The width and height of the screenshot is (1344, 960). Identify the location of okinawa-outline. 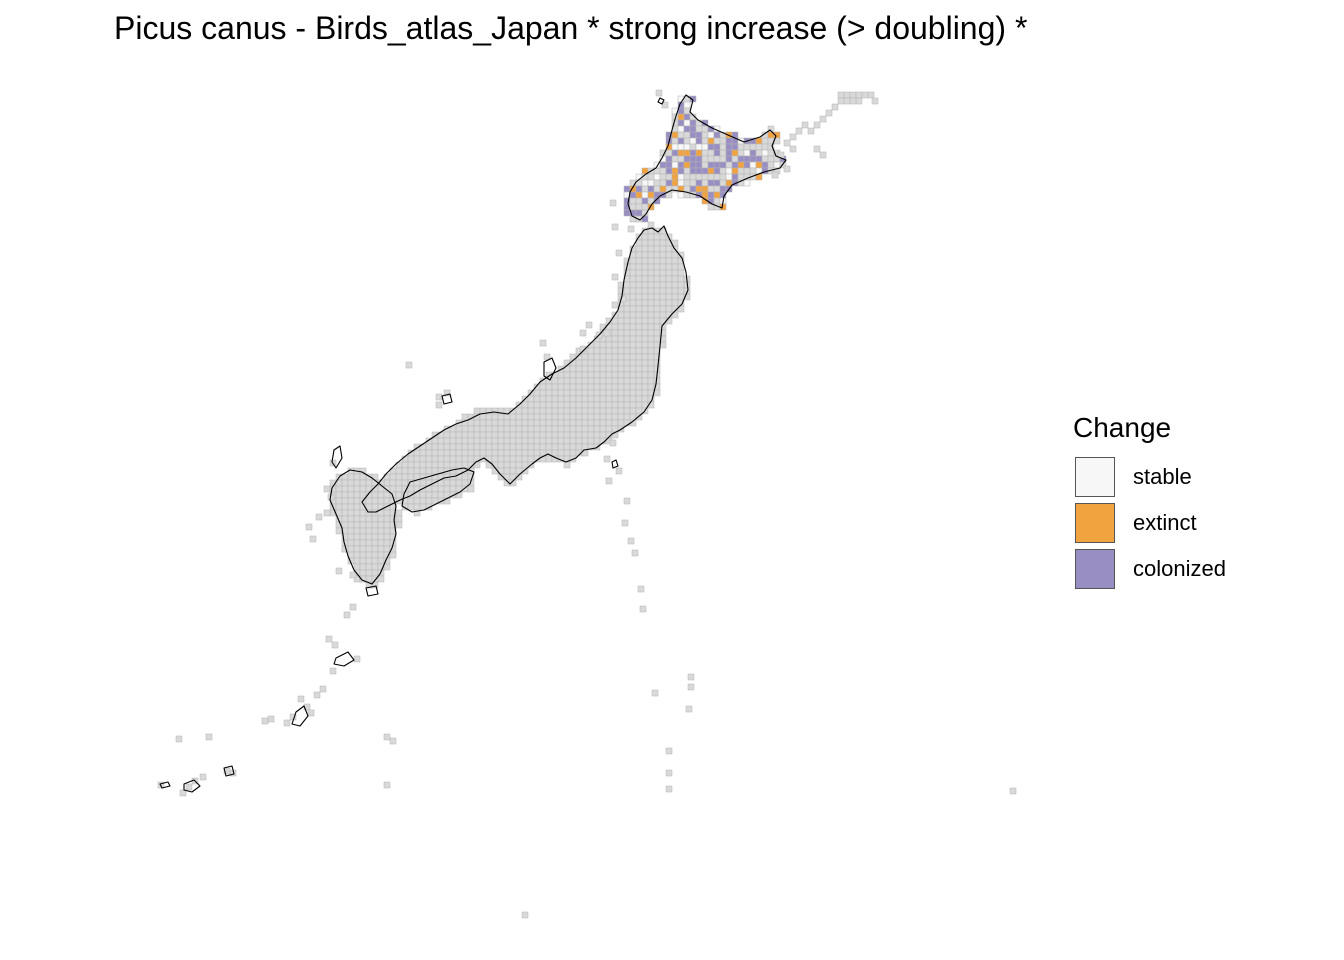
(300, 716).